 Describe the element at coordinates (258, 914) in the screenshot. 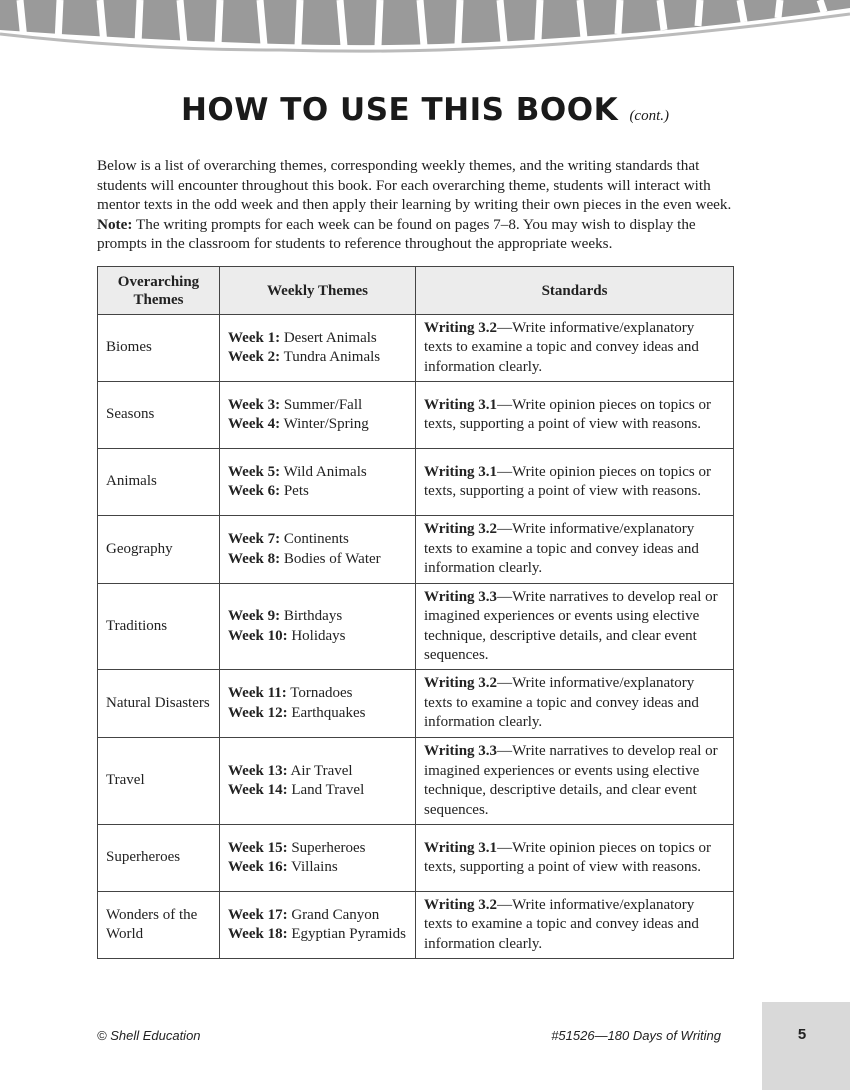

I see `week-label: Week 17:` at that location.